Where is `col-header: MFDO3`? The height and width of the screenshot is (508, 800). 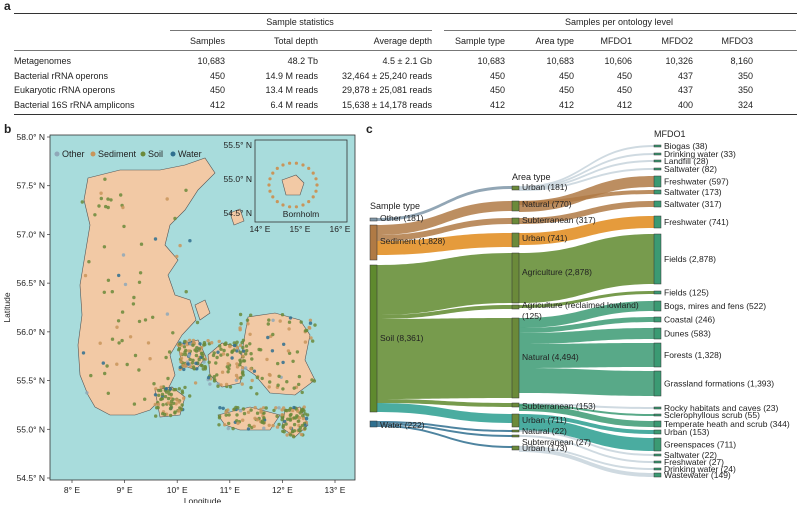
col-header: MFDO3 is located at coordinates (737, 41).